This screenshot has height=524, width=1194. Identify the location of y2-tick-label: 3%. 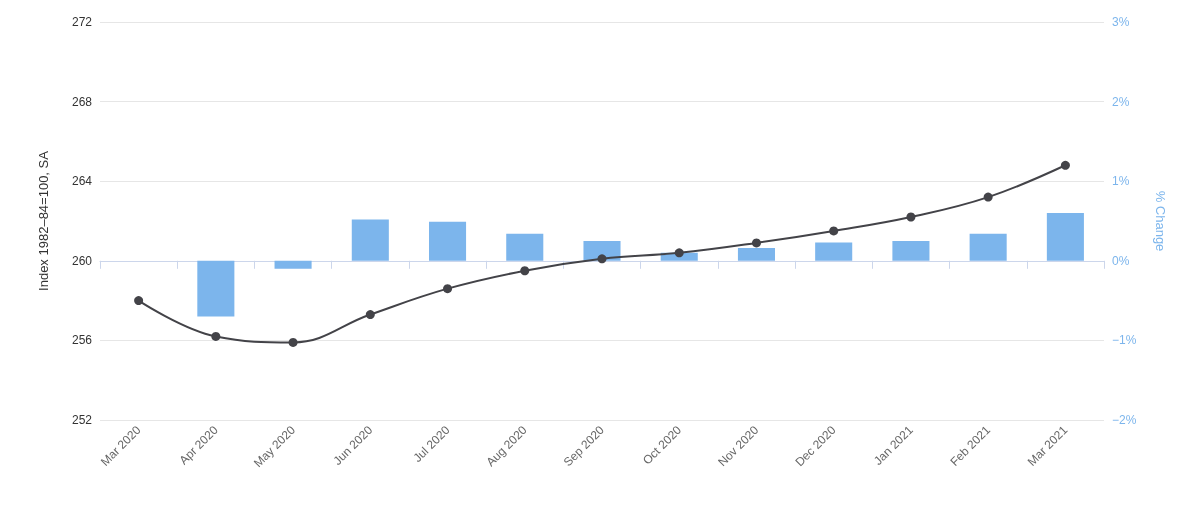
(1121, 22).